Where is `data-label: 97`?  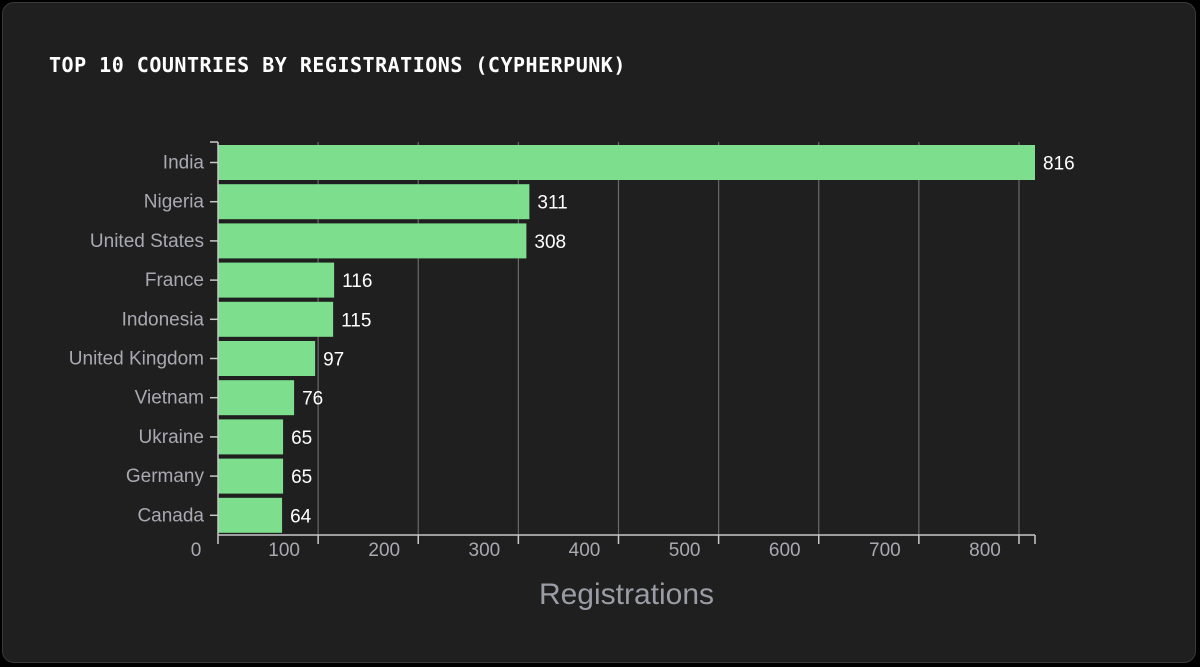
data-label: 97 is located at coordinates (333, 360).